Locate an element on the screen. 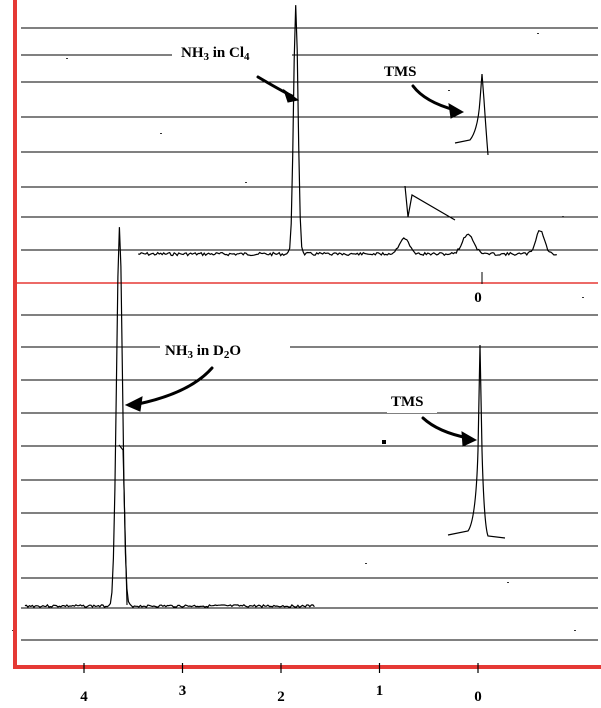 Image resolution: width=601 pixels, height=708 pixels. arrow-tms-top-head is located at coordinates (456, 111).